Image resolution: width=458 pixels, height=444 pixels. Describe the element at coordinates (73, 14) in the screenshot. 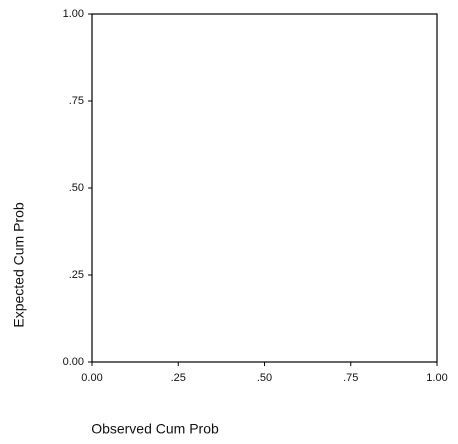

I see `y-tick-label: 1.00` at that location.